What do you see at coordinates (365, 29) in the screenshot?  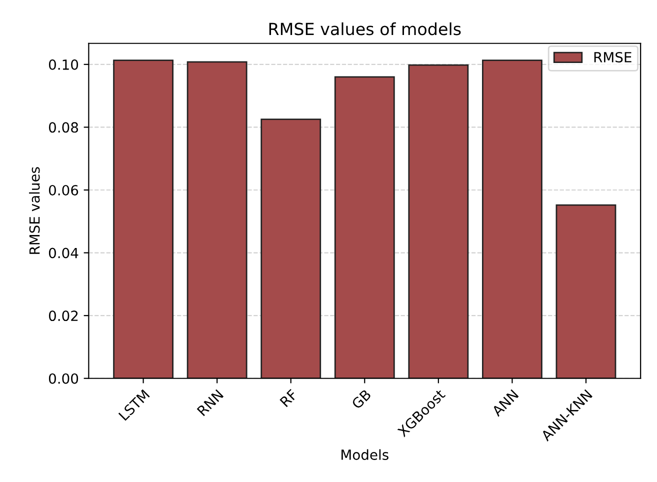 I see `chart-title: RMSE values of models` at bounding box center [365, 29].